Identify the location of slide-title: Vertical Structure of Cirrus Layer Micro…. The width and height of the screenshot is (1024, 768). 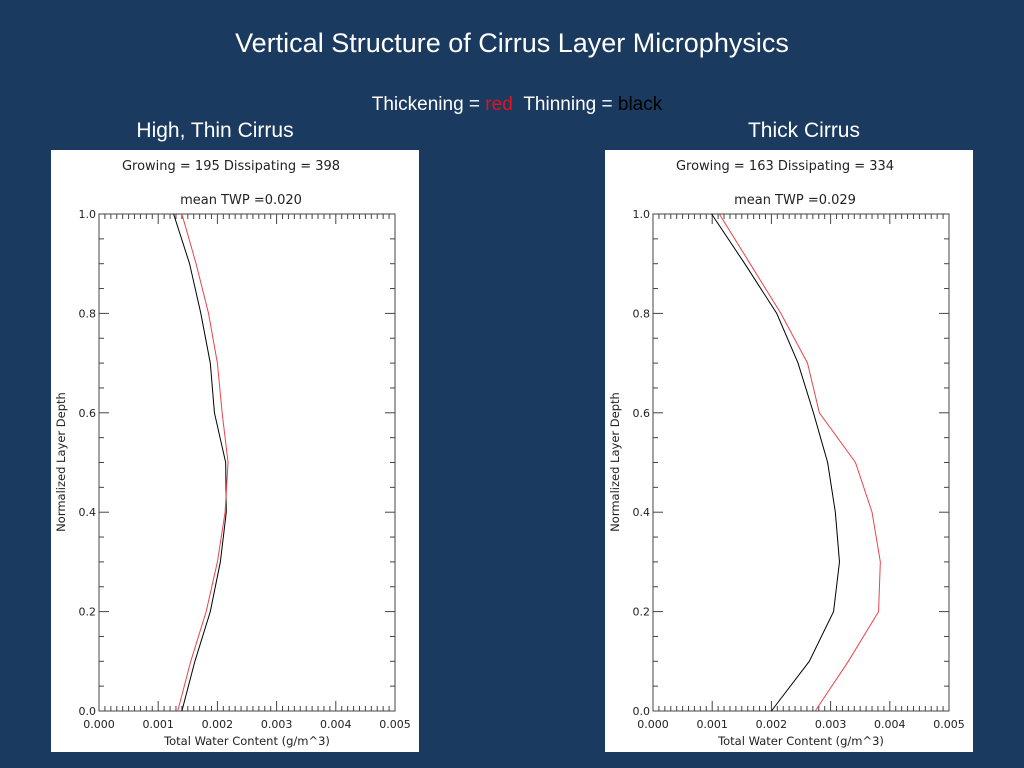
(512, 43).